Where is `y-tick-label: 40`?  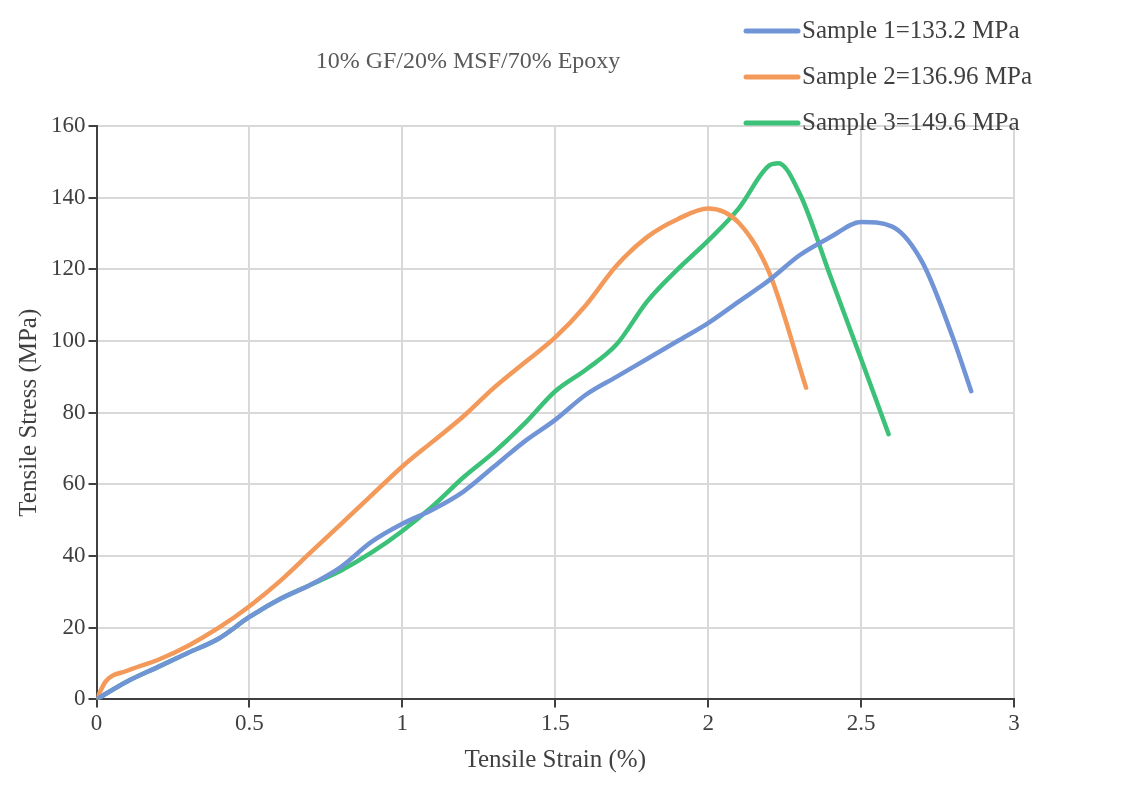 y-tick-label: 40 is located at coordinates (74, 555).